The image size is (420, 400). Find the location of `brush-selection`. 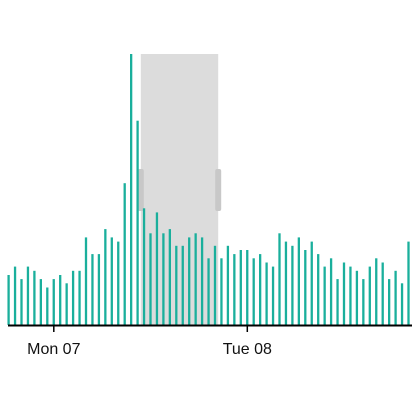

brush-selection is located at coordinates (179, 189).